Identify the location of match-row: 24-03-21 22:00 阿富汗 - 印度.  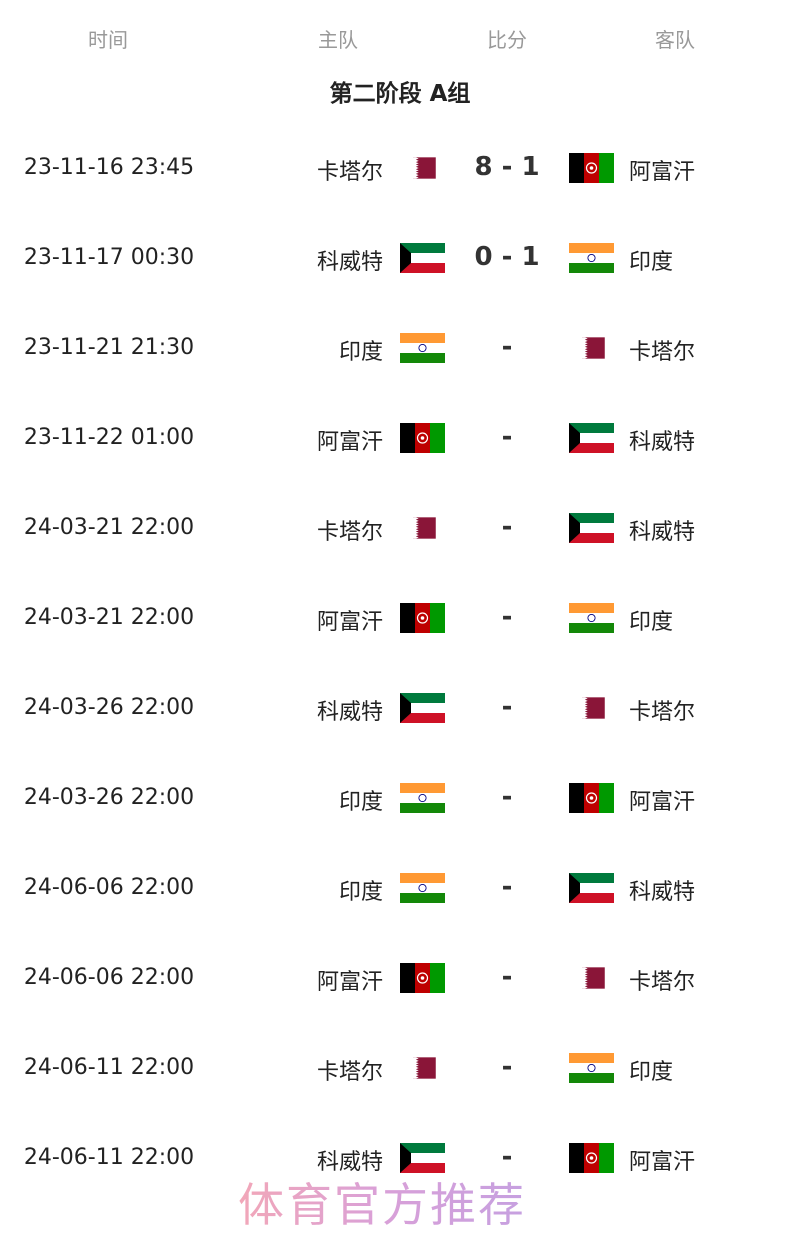
(400, 618).